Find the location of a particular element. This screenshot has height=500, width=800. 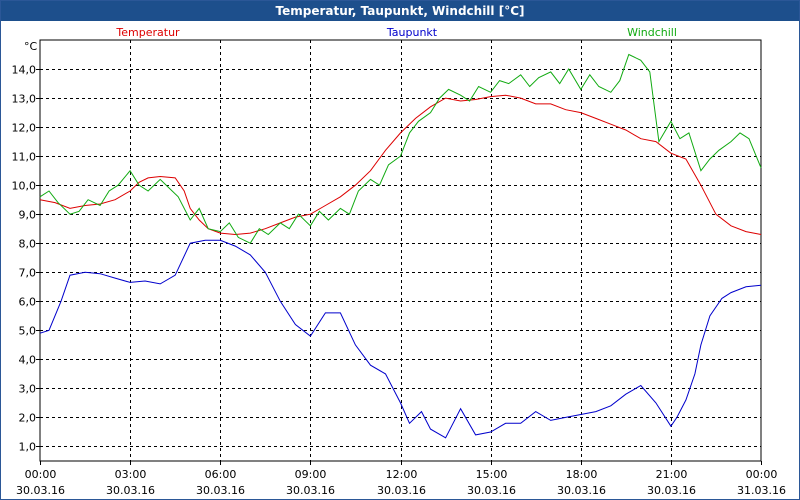

y-tick-label: 9,0 is located at coordinates (28, 215).